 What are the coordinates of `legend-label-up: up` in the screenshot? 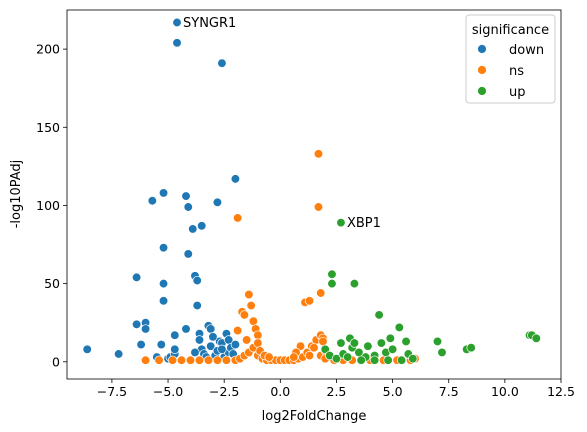 It's located at (517, 92).